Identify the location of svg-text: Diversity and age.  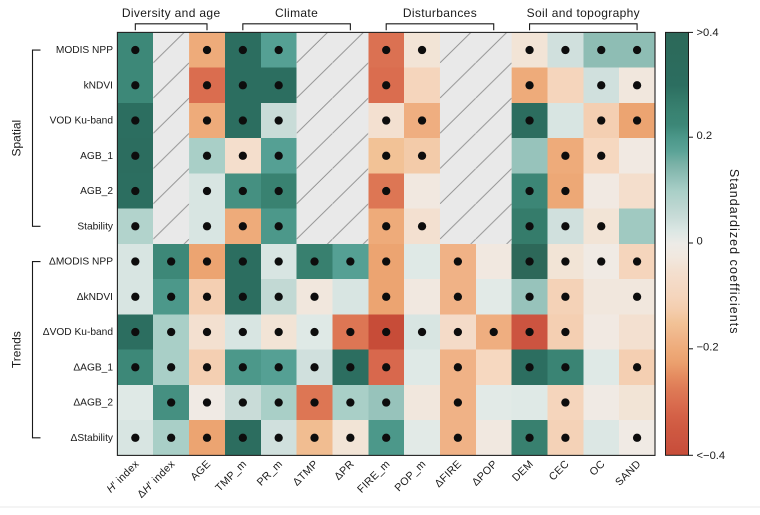
(171, 13).